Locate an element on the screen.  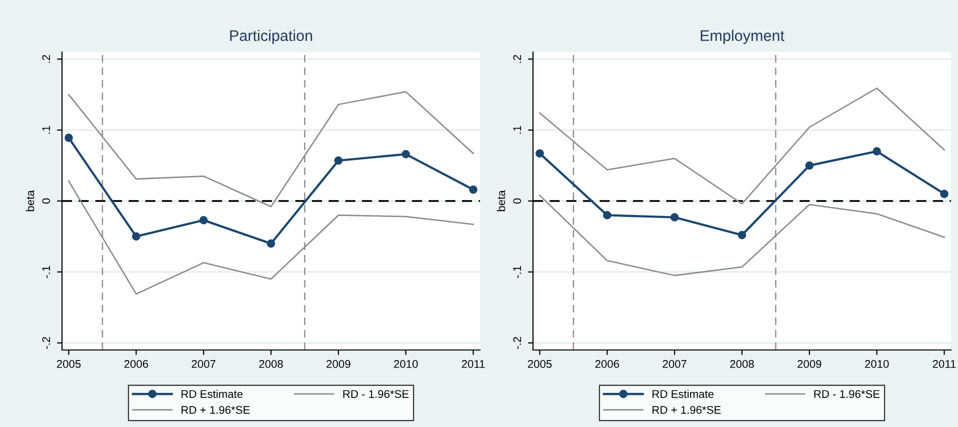
chart-title: Participation is located at coordinates (271, 37).